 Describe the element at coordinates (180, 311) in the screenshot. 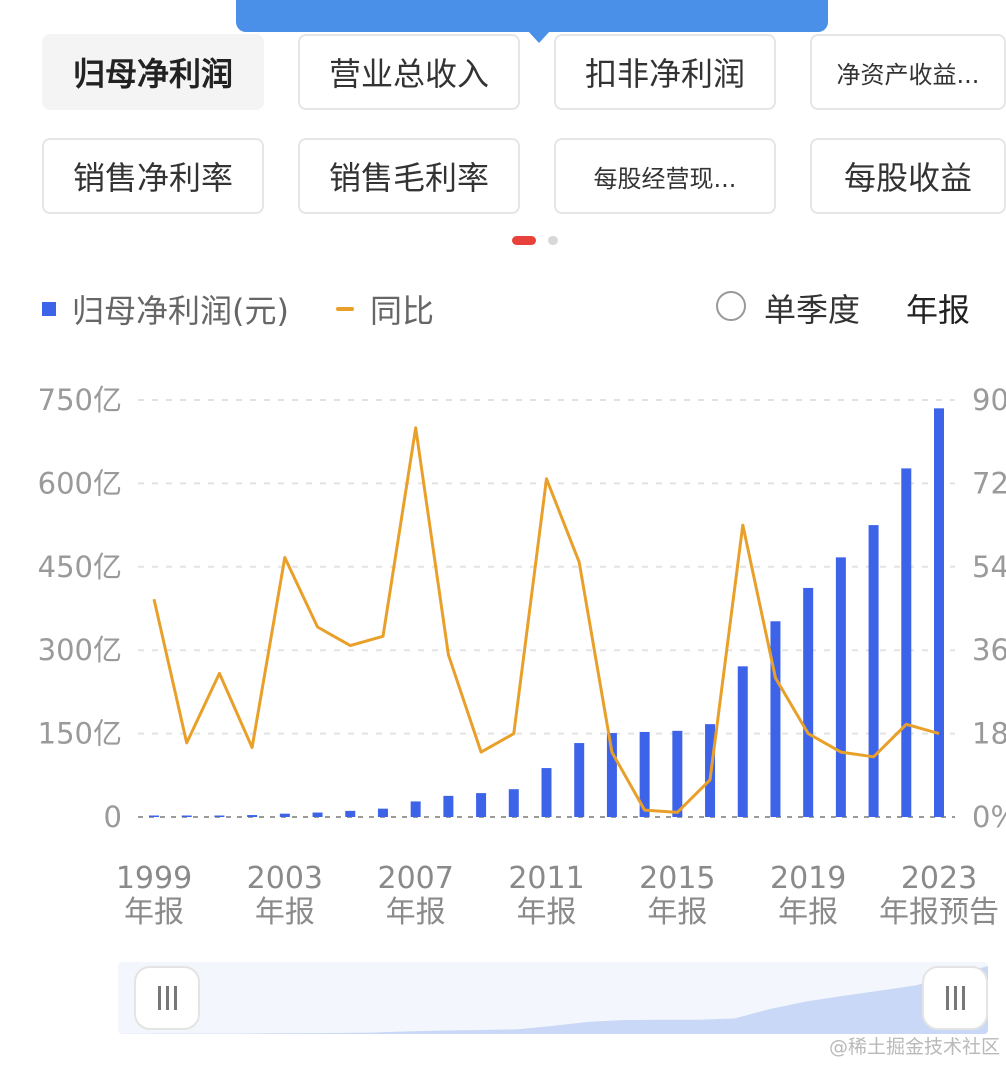

I see `legend-bar-label: 归母净利润(元)` at that location.